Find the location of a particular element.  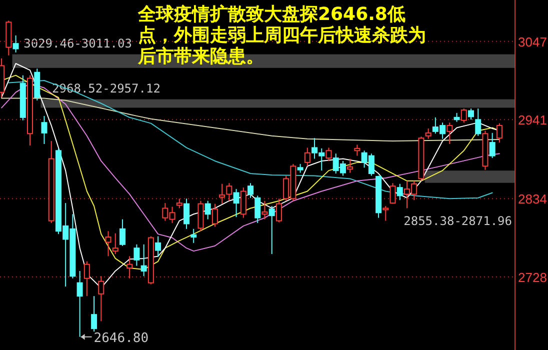

band-label: 3029.46-3011.03 is located at coordinates (78, 43).